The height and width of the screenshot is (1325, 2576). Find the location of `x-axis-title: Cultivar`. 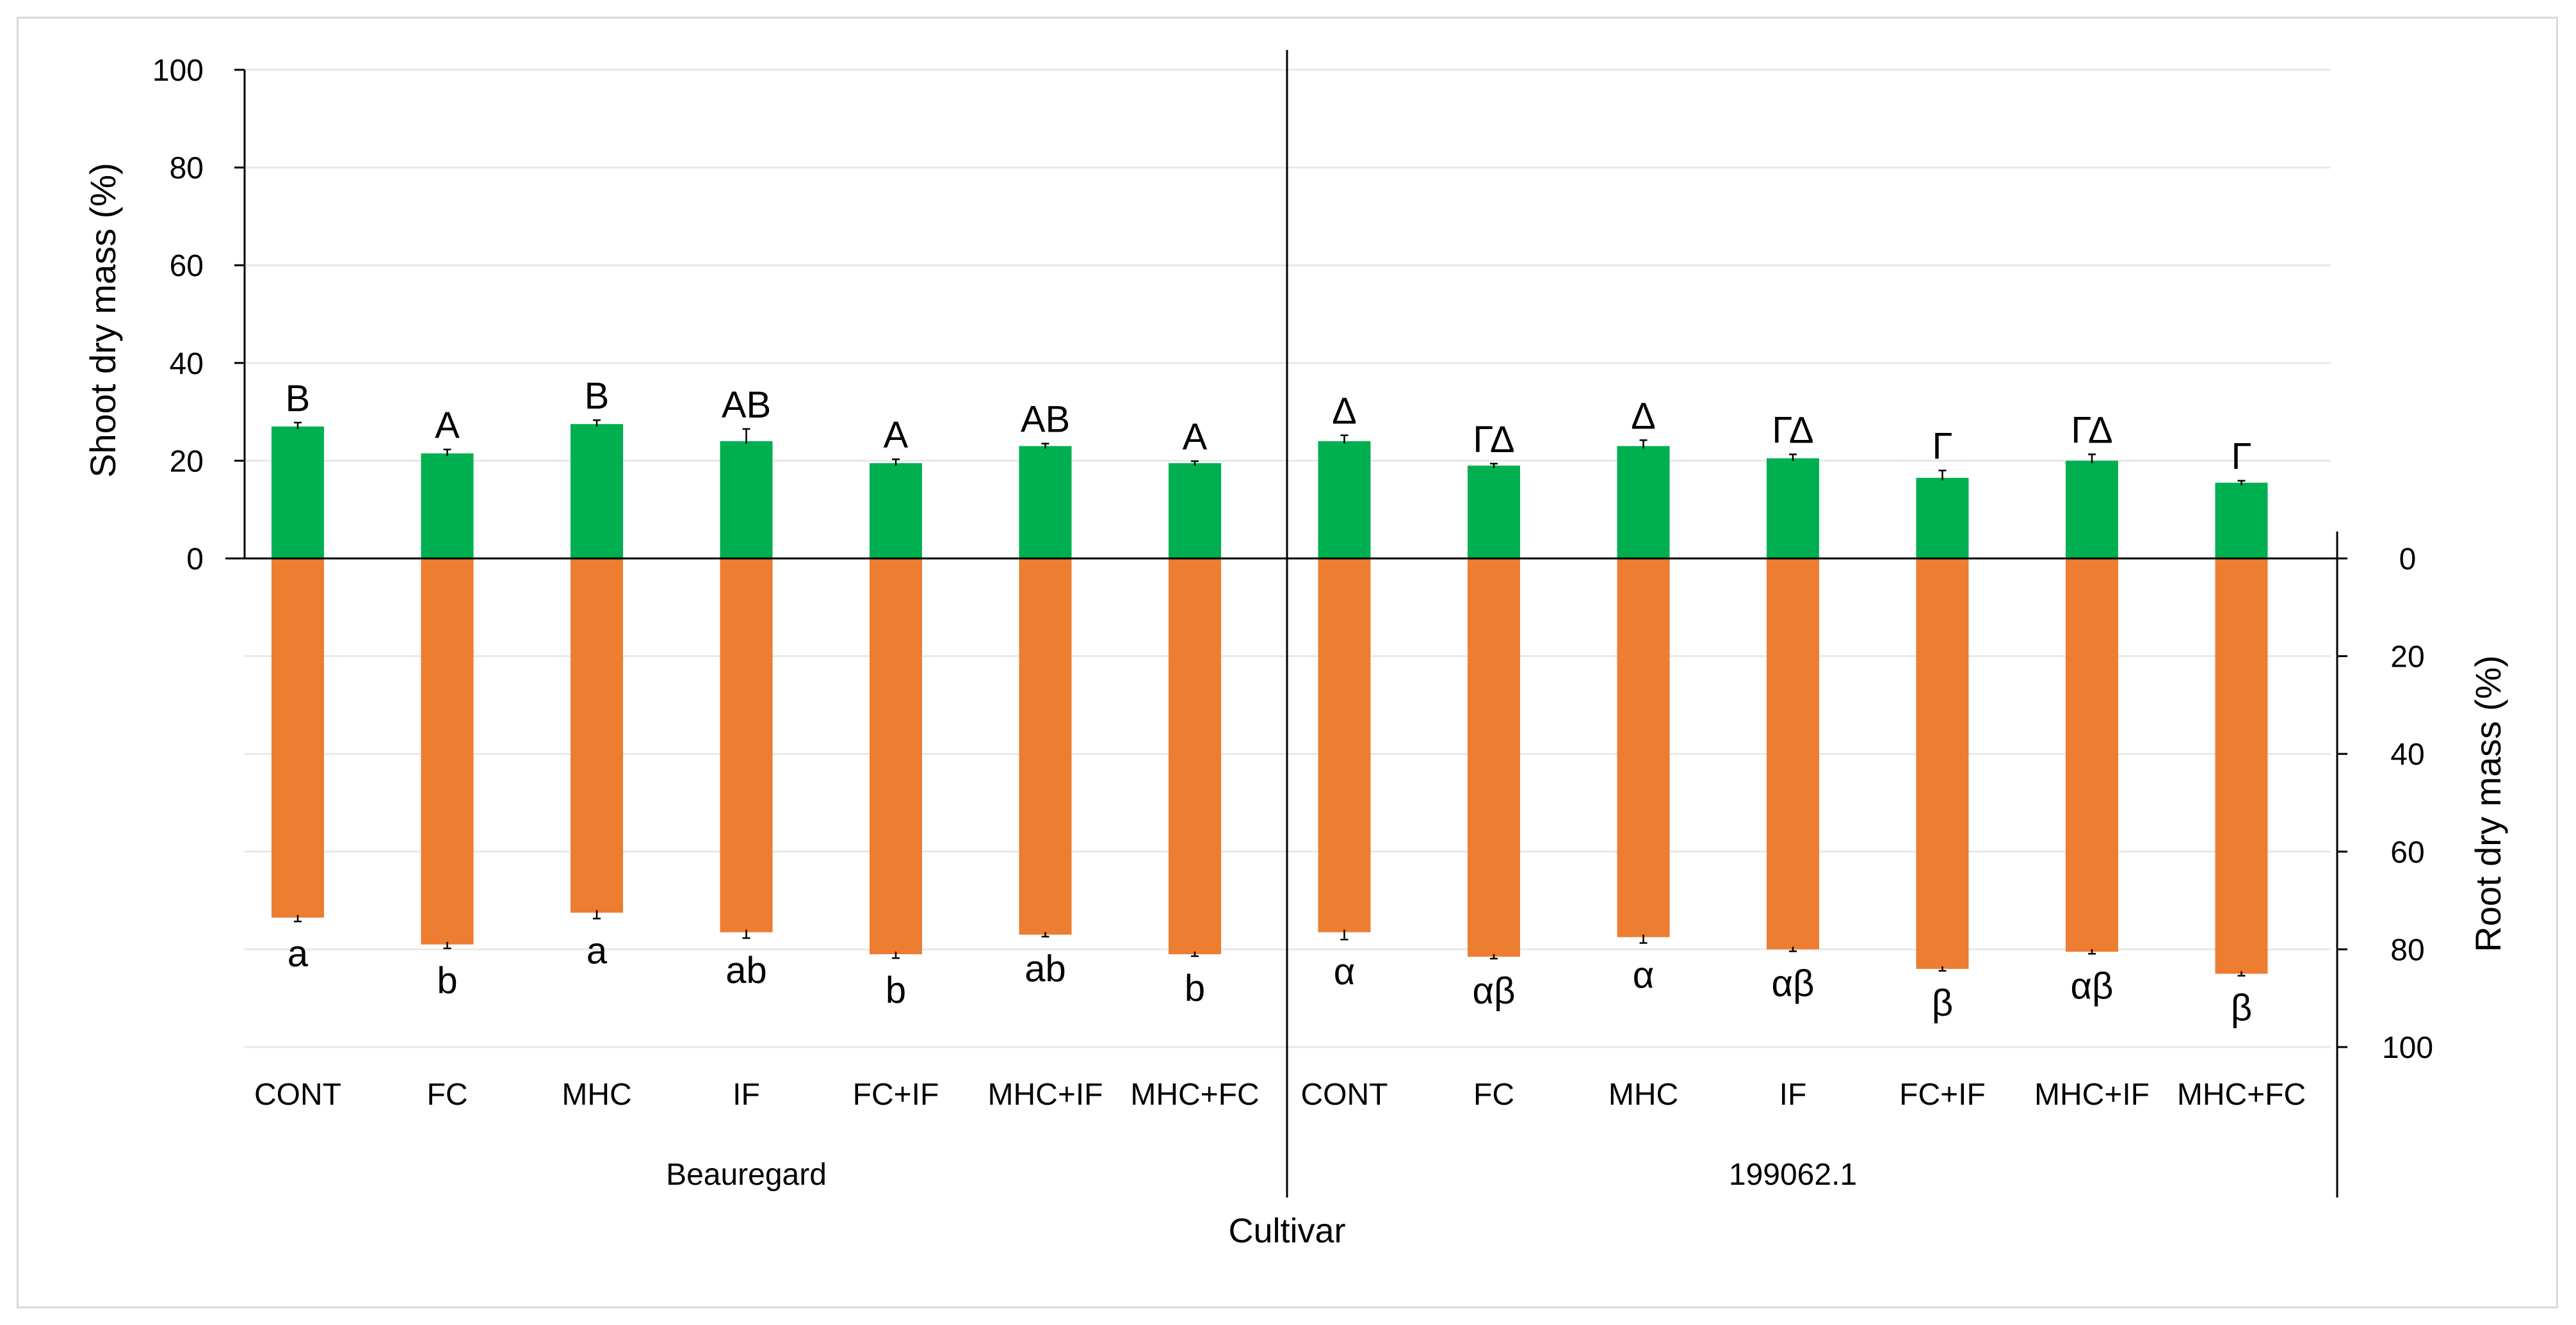

x-axis-title: Cultivar is located at coordinates (1286, 1231).